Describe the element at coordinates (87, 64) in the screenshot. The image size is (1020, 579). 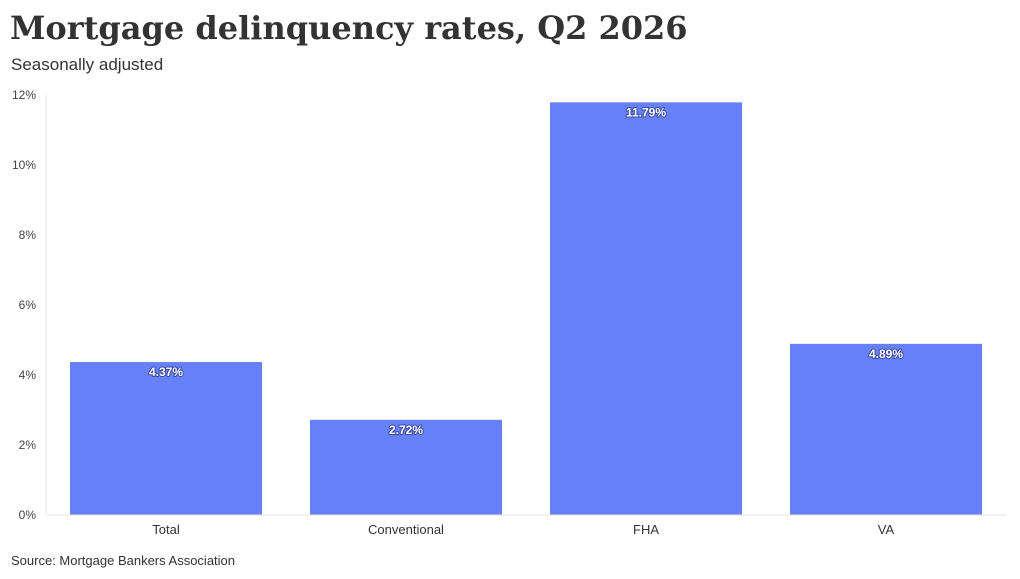
I see `chart-subtitle: Seasonally adjusted` at that location.